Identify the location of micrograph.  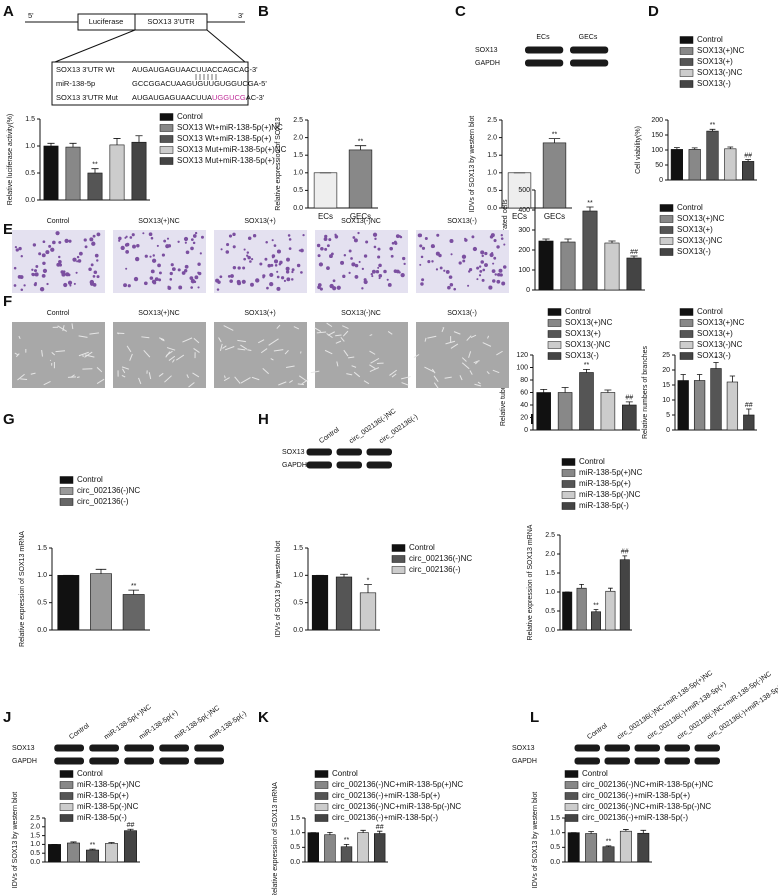
(159, 355).